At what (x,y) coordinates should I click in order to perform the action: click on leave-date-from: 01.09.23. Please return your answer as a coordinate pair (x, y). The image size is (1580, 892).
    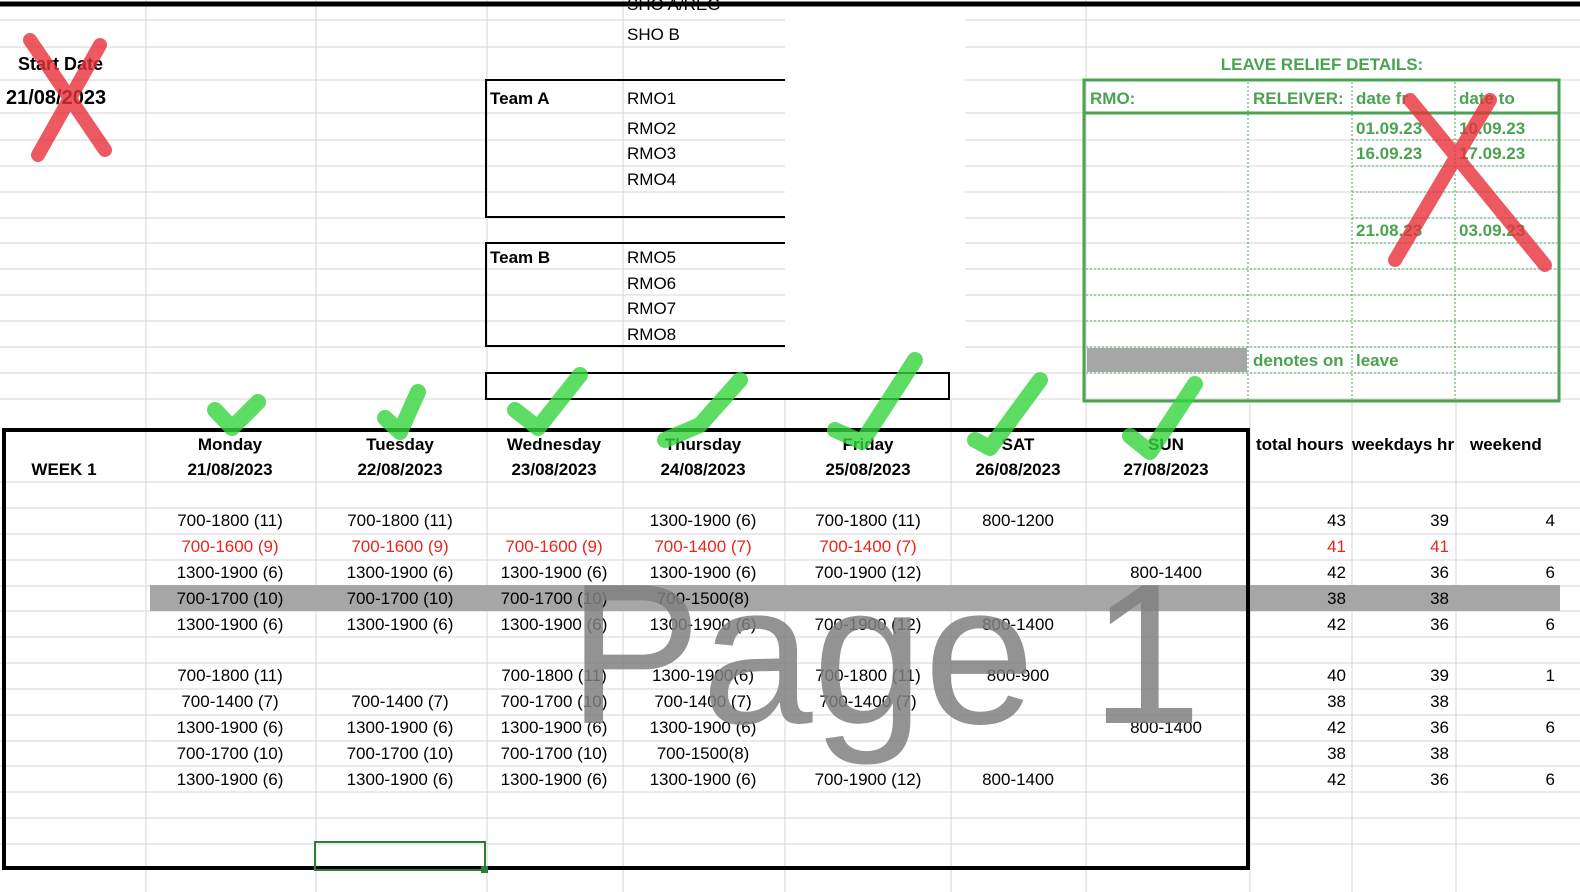
    Looking at the image, I should click on (1389, 128).